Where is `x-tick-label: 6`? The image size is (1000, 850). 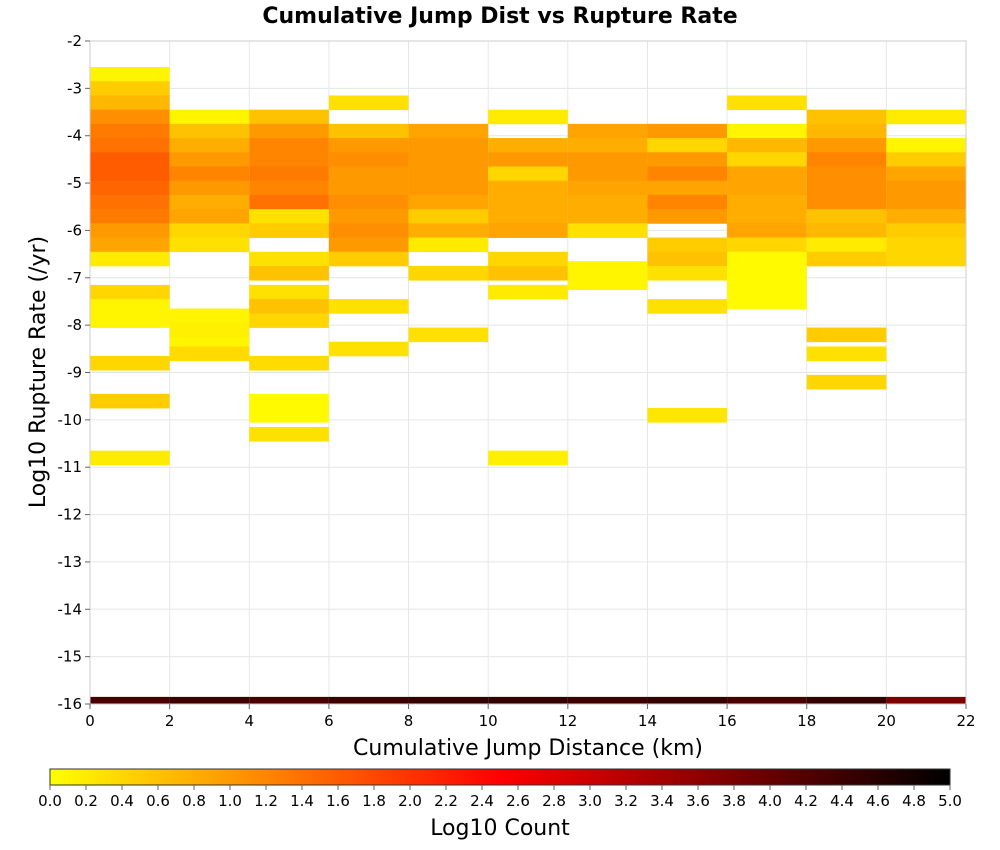 x-tick-label: 6 is located at coordinates (329, 721).